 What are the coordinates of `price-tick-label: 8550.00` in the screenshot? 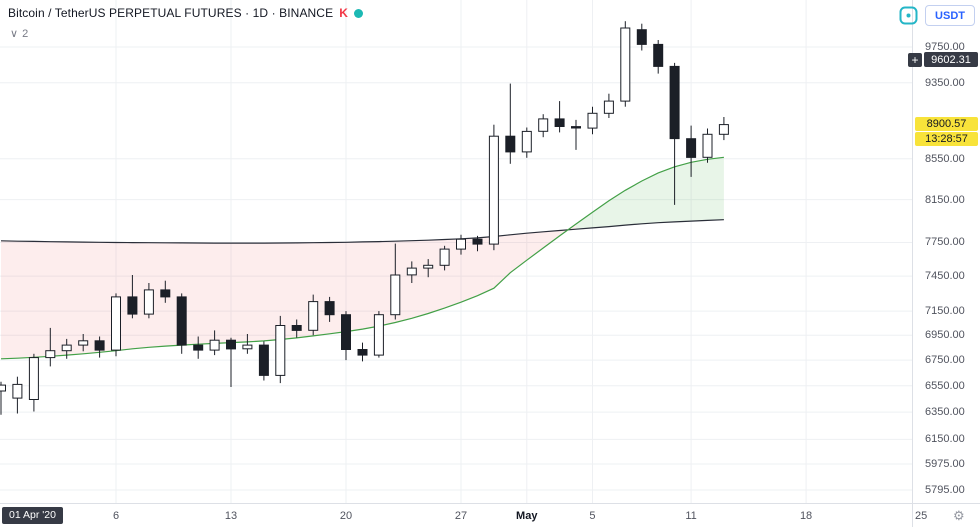 It's located at (945, 158).